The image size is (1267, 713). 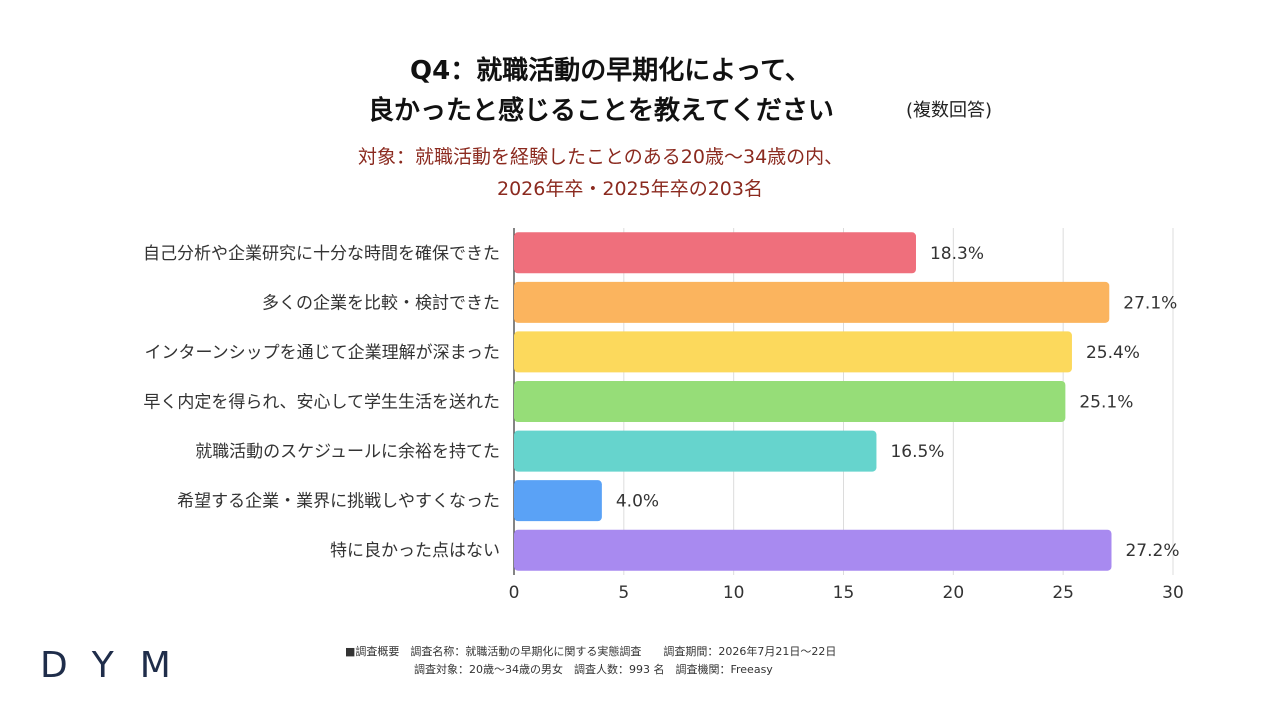 What do you see at coordinates (347, 452) in the screenshot?
I see `category-label: 就職活動のスケジュールに余裕を持てた` at bounding box center [347, 452].